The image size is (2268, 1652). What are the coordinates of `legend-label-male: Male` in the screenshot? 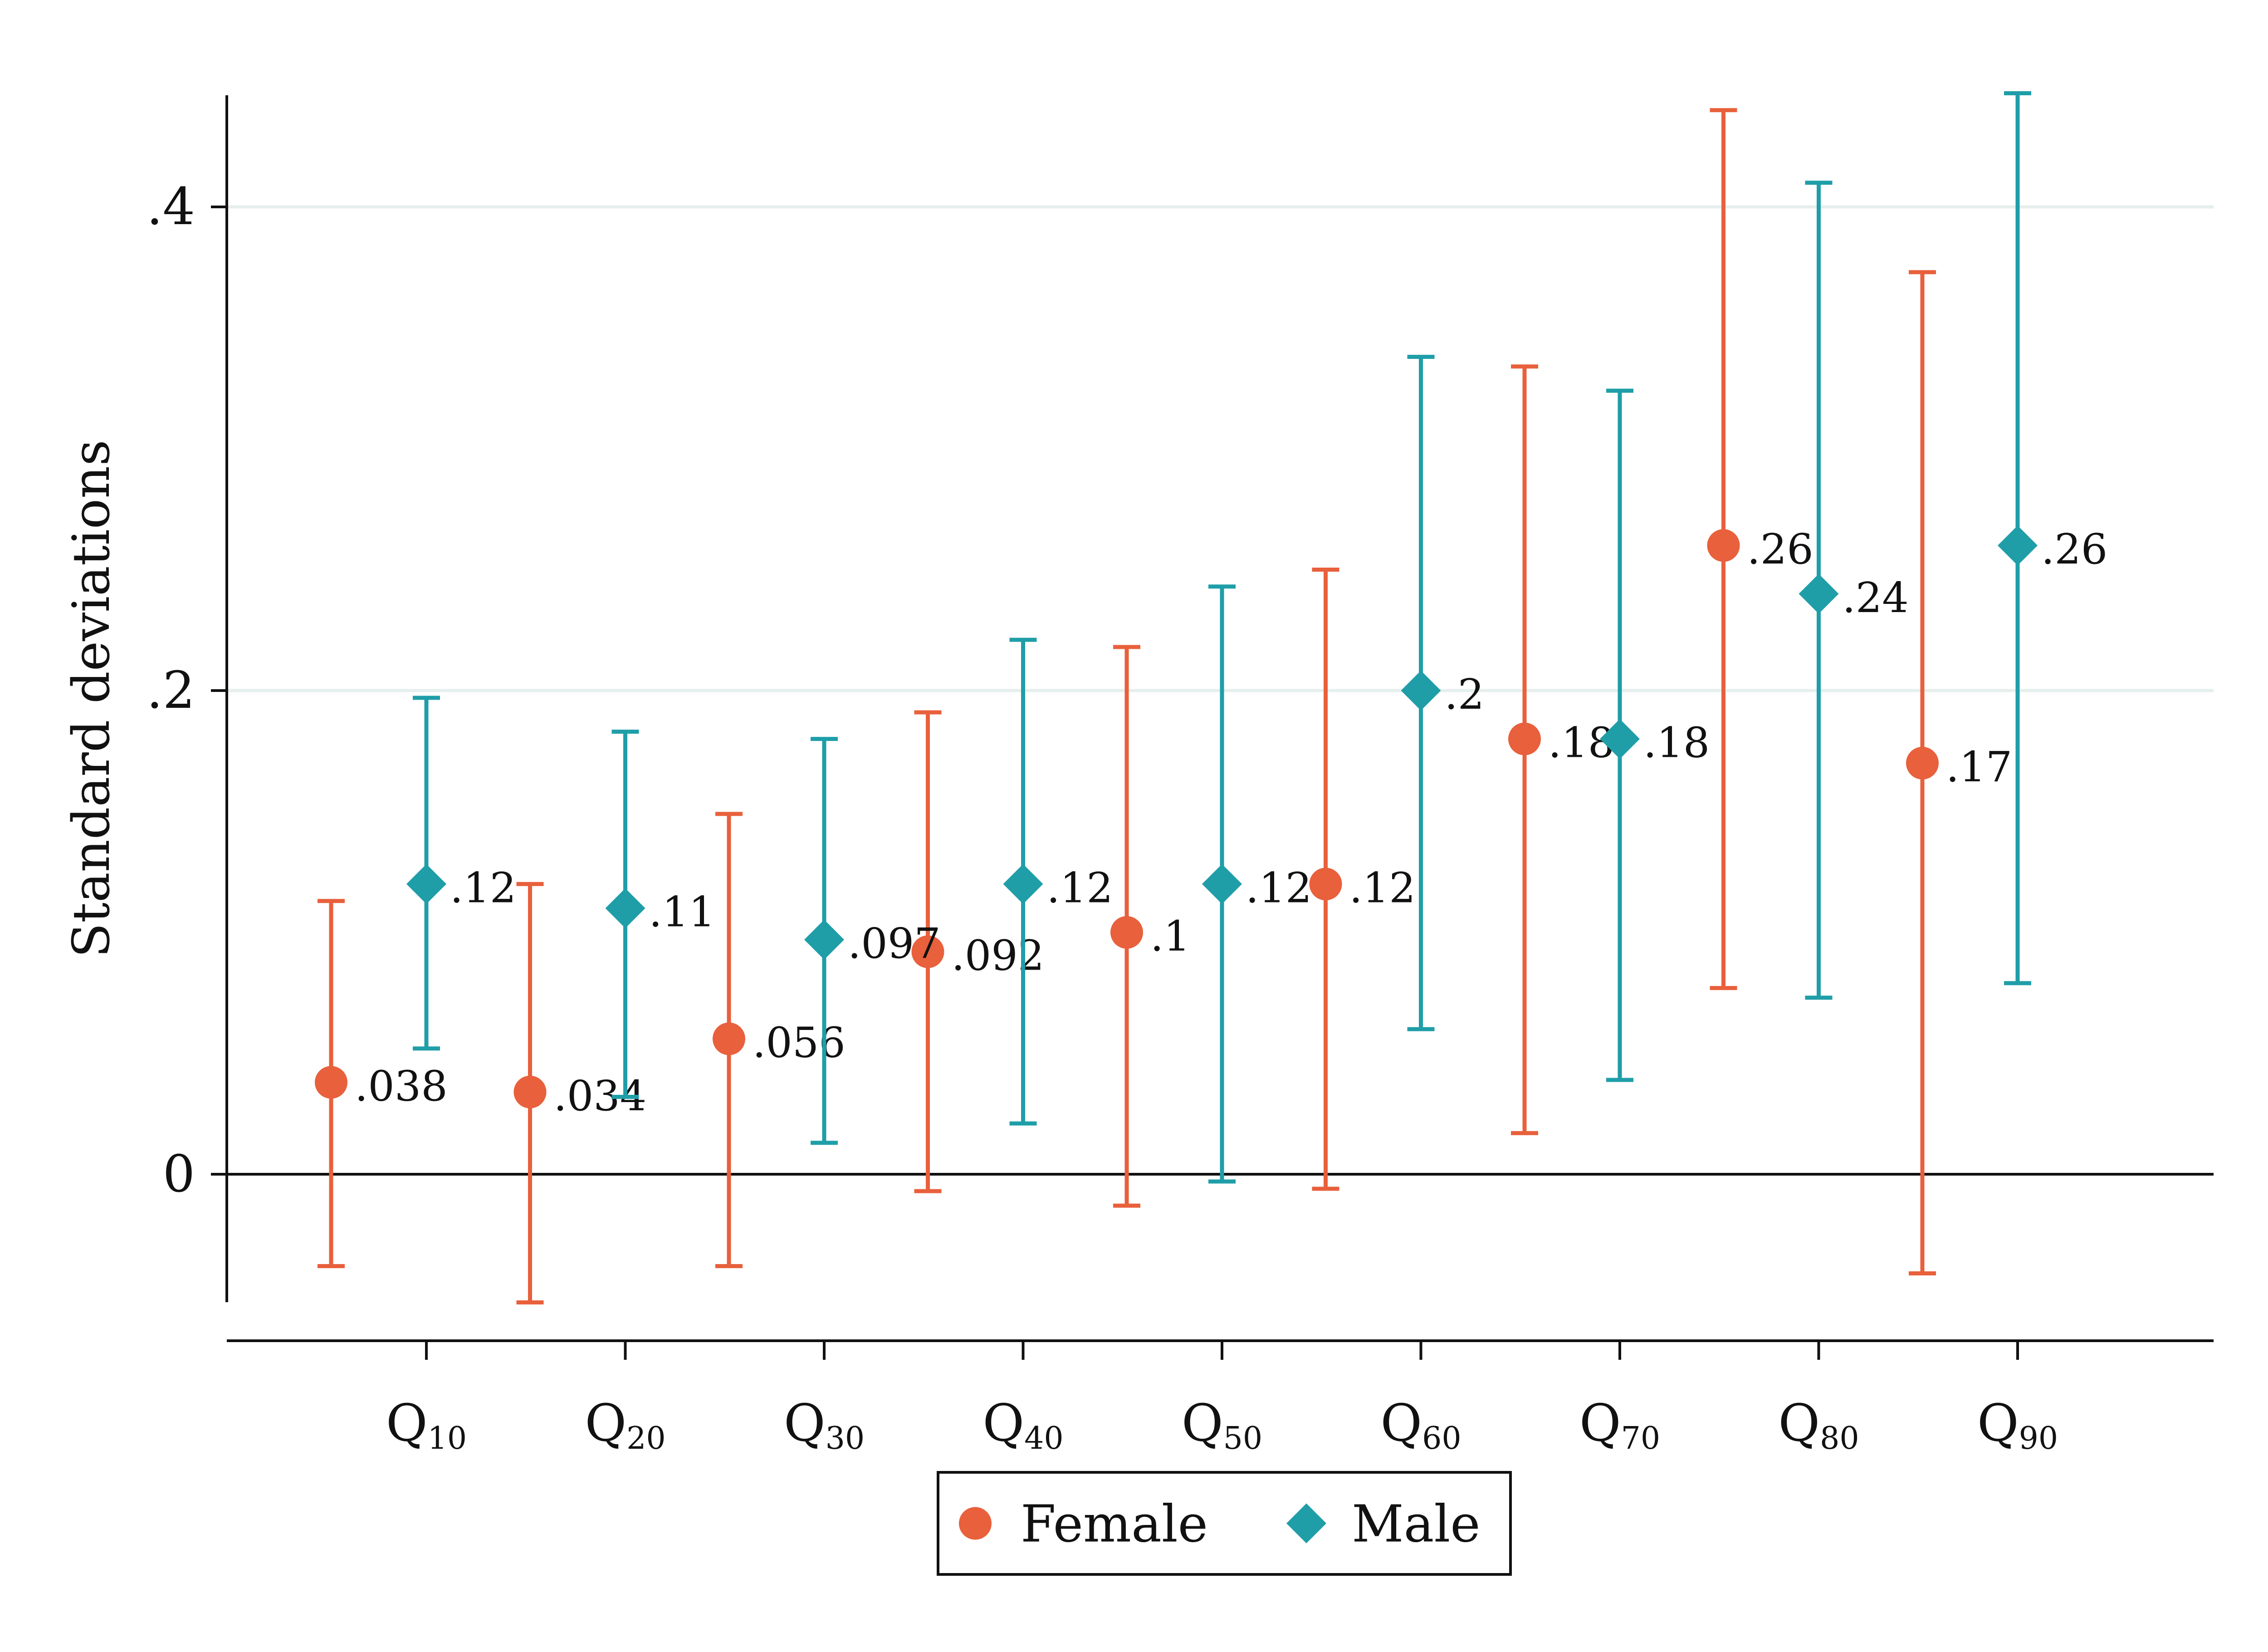 It's located at (1416, 1525).